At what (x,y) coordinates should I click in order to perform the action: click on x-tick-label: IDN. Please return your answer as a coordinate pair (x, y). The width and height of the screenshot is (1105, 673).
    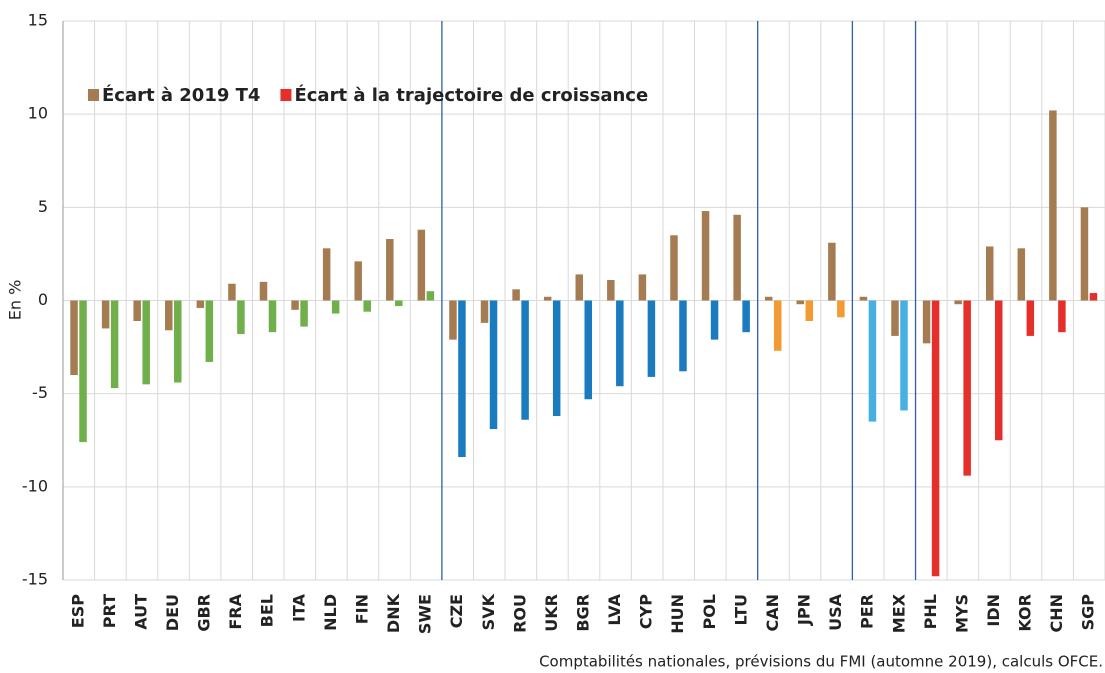
    Looking at the image, I should click on (993, 610).